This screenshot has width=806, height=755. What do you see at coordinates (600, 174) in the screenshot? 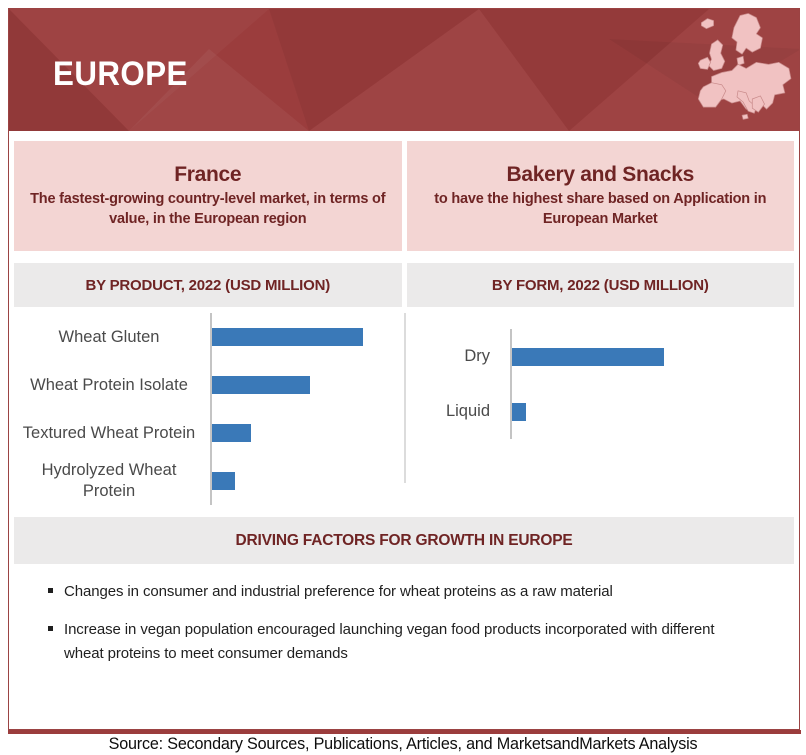
I see `highlight-title: Bakery and Snacks` at bounding box center [600, 174].